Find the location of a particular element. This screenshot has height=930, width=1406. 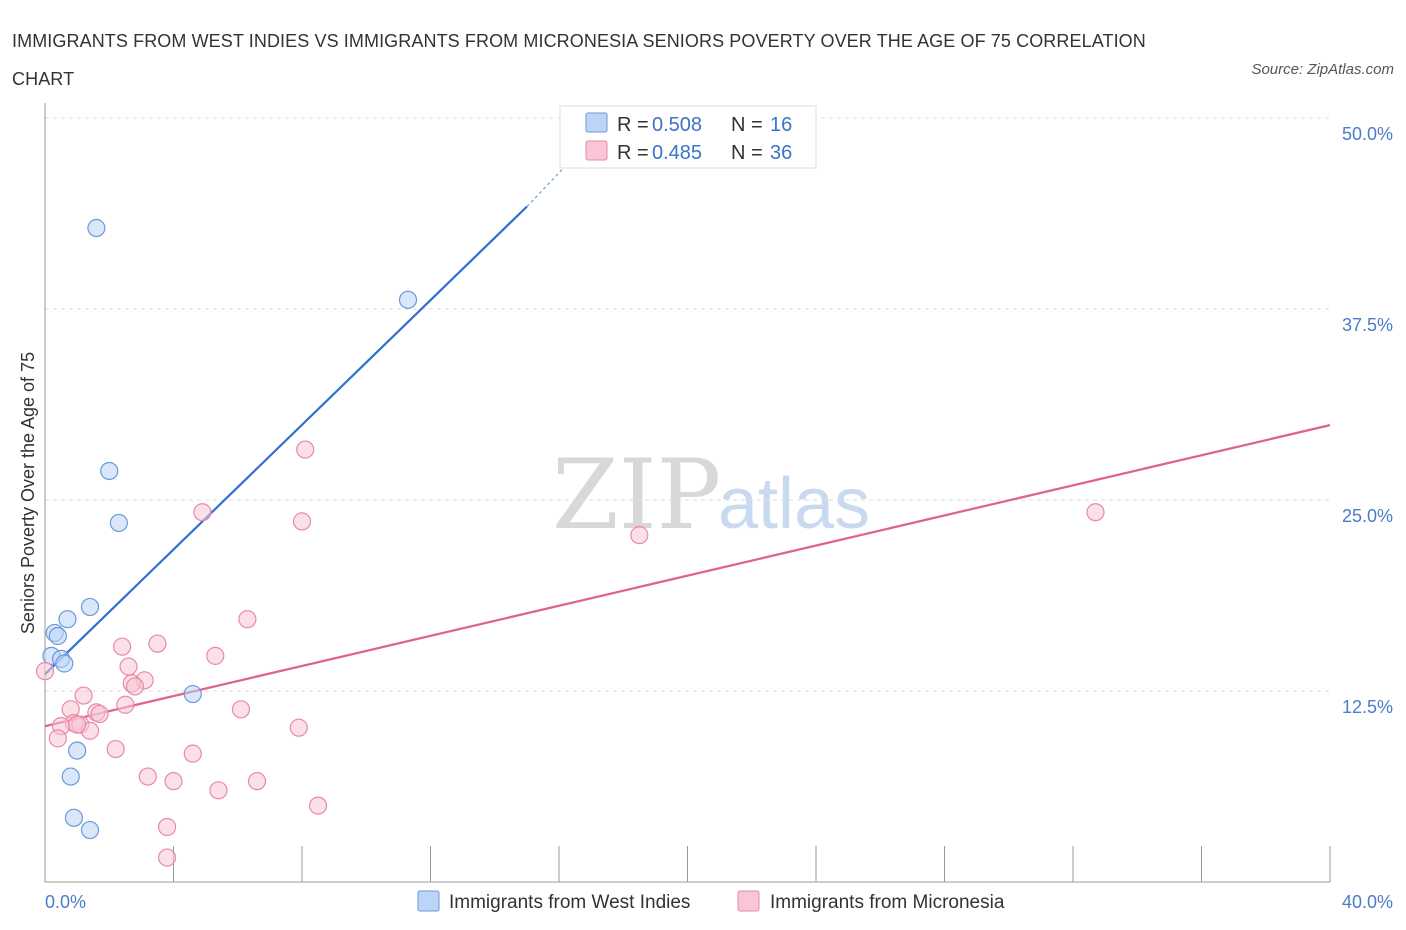

legend-n-value-micronesia: 36 is located at coordinates (781, 153).